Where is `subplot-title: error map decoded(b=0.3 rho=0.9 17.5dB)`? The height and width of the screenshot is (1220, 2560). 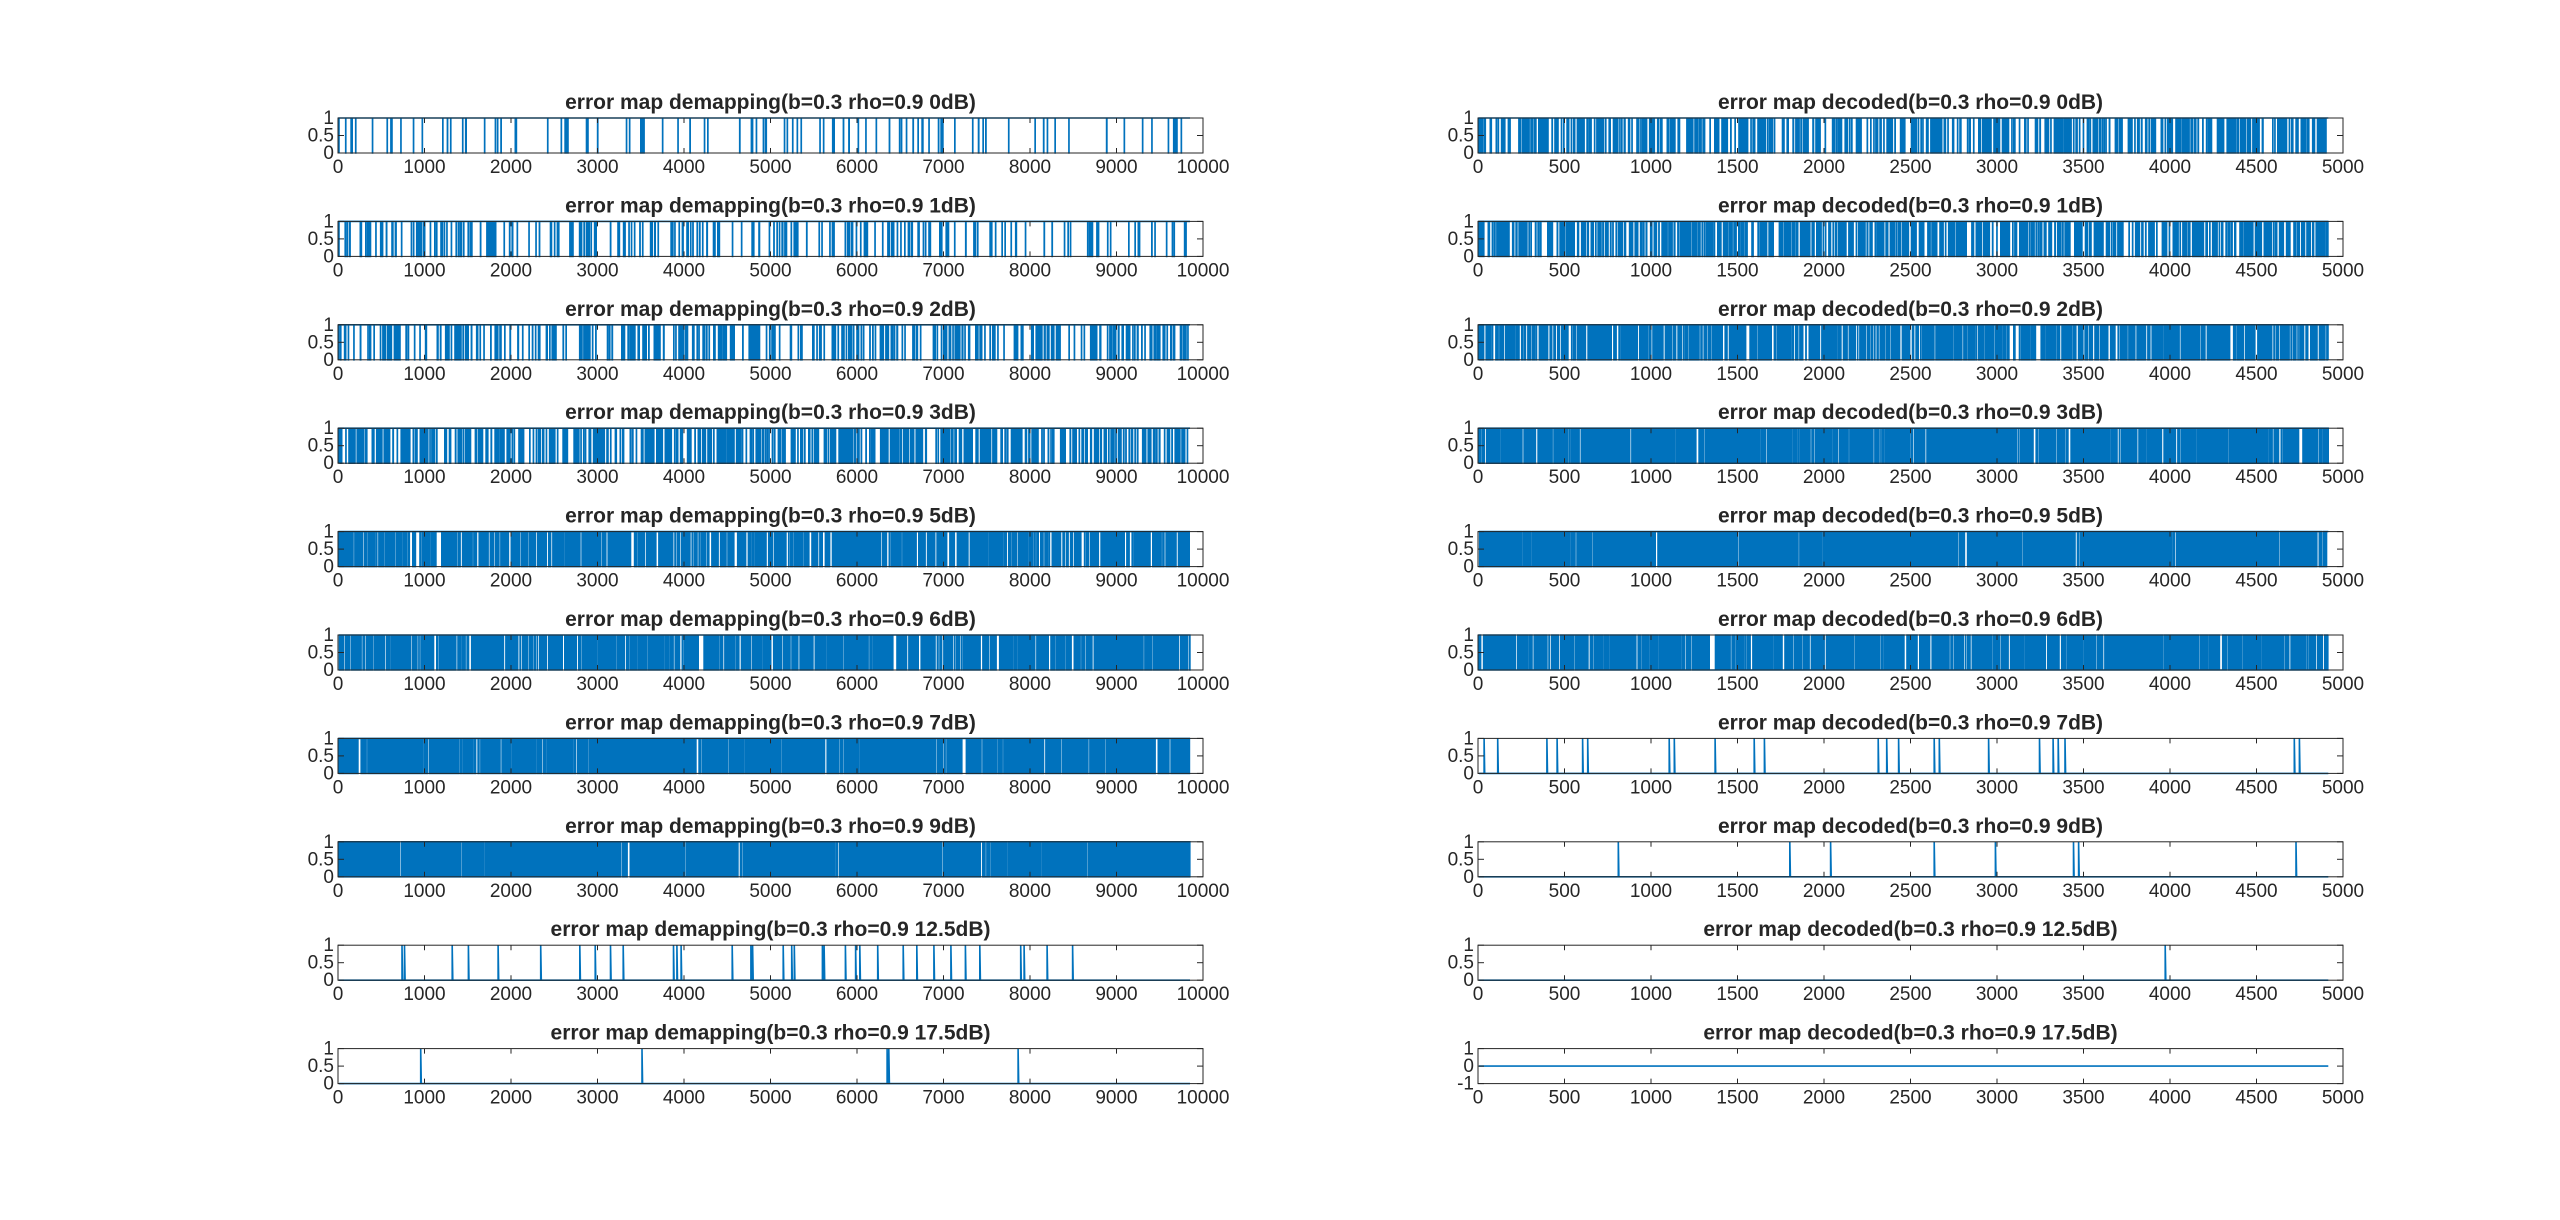 subplot-title: error map decoded(b=0.3 rho=0.9 17.5dB) is located at coordinates (1910, 1033).